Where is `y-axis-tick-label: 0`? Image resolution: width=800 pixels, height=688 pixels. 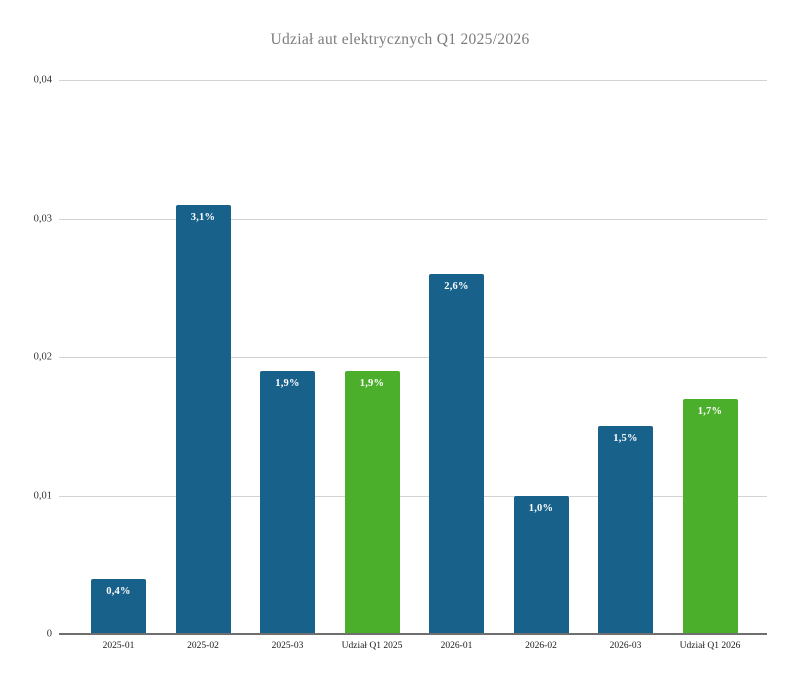 y-axis-tick-label: 0 is located at coordinates (49, 634).